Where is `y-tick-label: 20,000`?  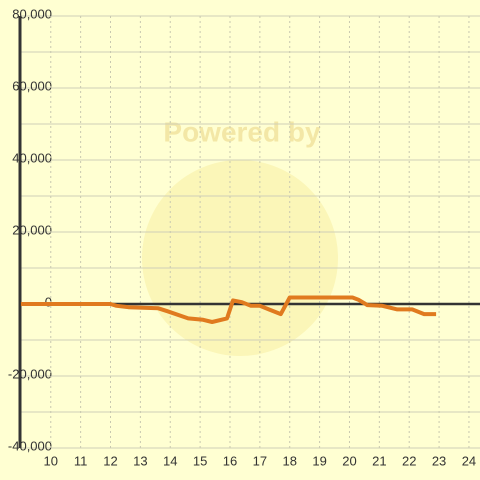
y-tick-label: 20,000 is located at coordinates (32, 229).